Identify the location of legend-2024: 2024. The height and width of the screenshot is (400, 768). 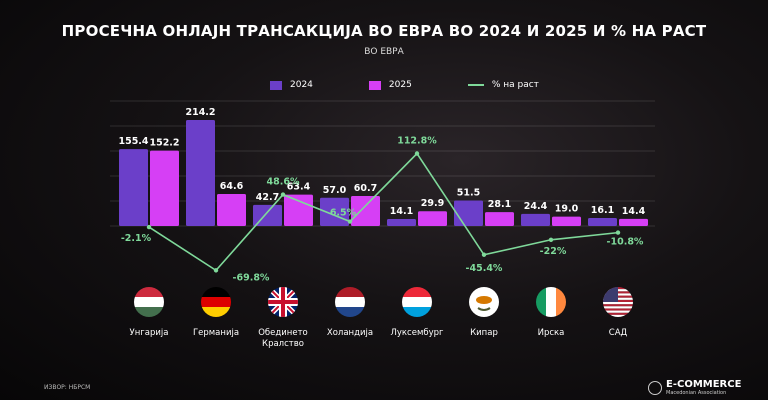
(301, 85).